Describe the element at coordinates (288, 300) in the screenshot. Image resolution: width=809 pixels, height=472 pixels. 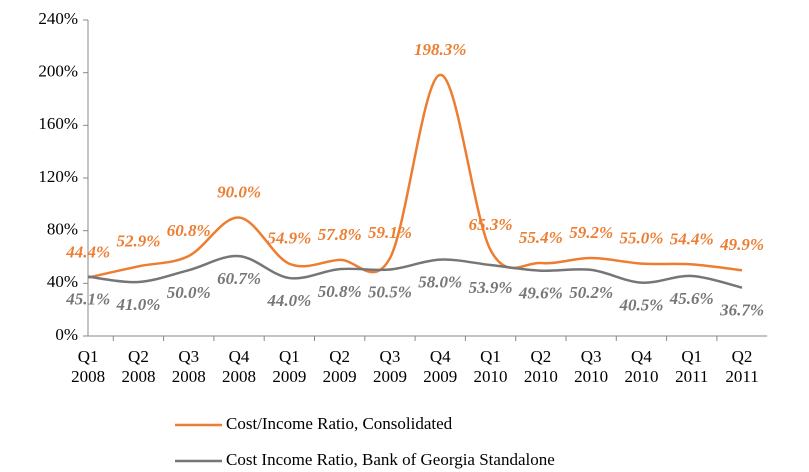
I see `value-label: 44.0%` at that location.